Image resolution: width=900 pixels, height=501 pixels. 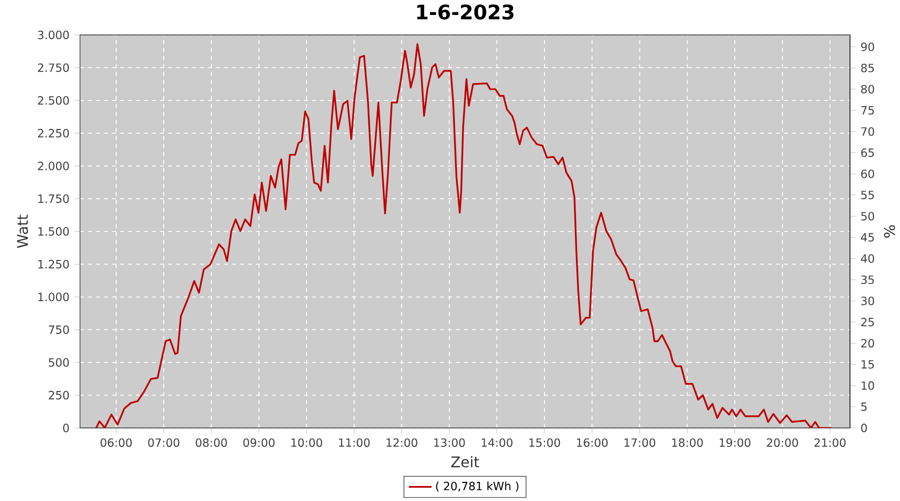 What do you see at coordinates (867, 301) in the screenshot?
I see `y2-tick-label: 30` at bounding box center [867, 301].